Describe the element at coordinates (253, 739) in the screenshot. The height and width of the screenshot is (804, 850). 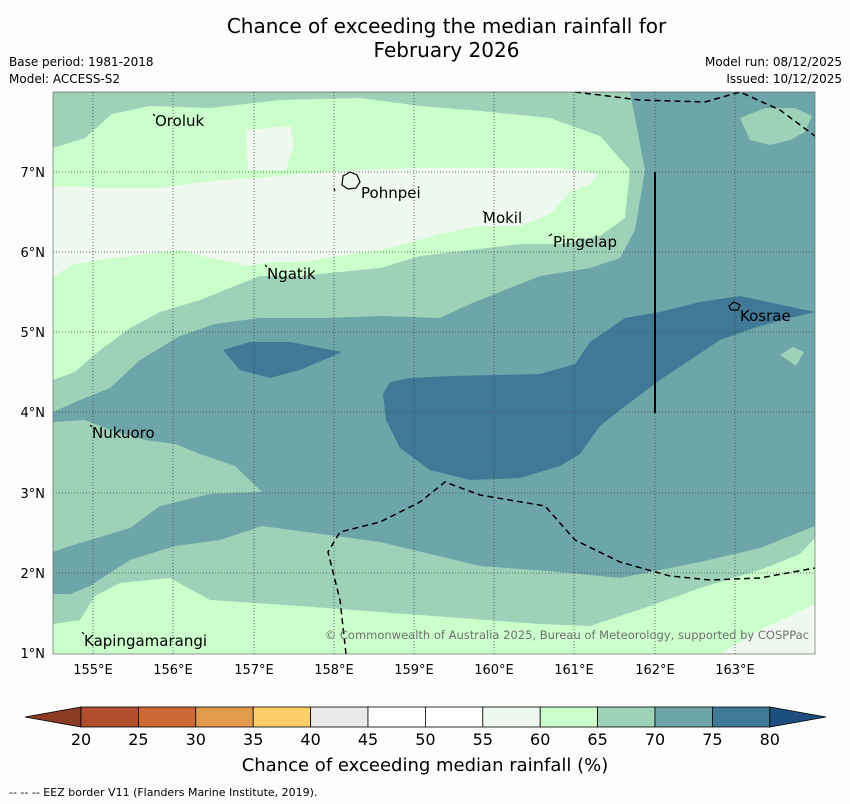
I see `colorbar-tick-label: 35` at that location.